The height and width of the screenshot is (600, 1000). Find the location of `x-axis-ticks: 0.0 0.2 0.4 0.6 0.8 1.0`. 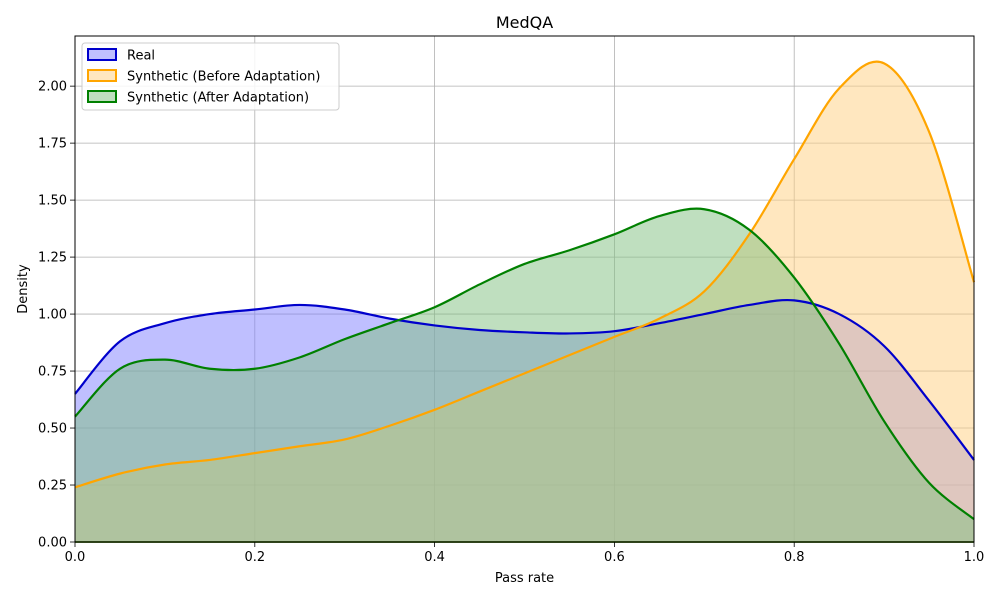

x-axis-ticks: 0.0 0.2 0.4 0.6 0.8 1.0 is located at coordinates (525, 553).